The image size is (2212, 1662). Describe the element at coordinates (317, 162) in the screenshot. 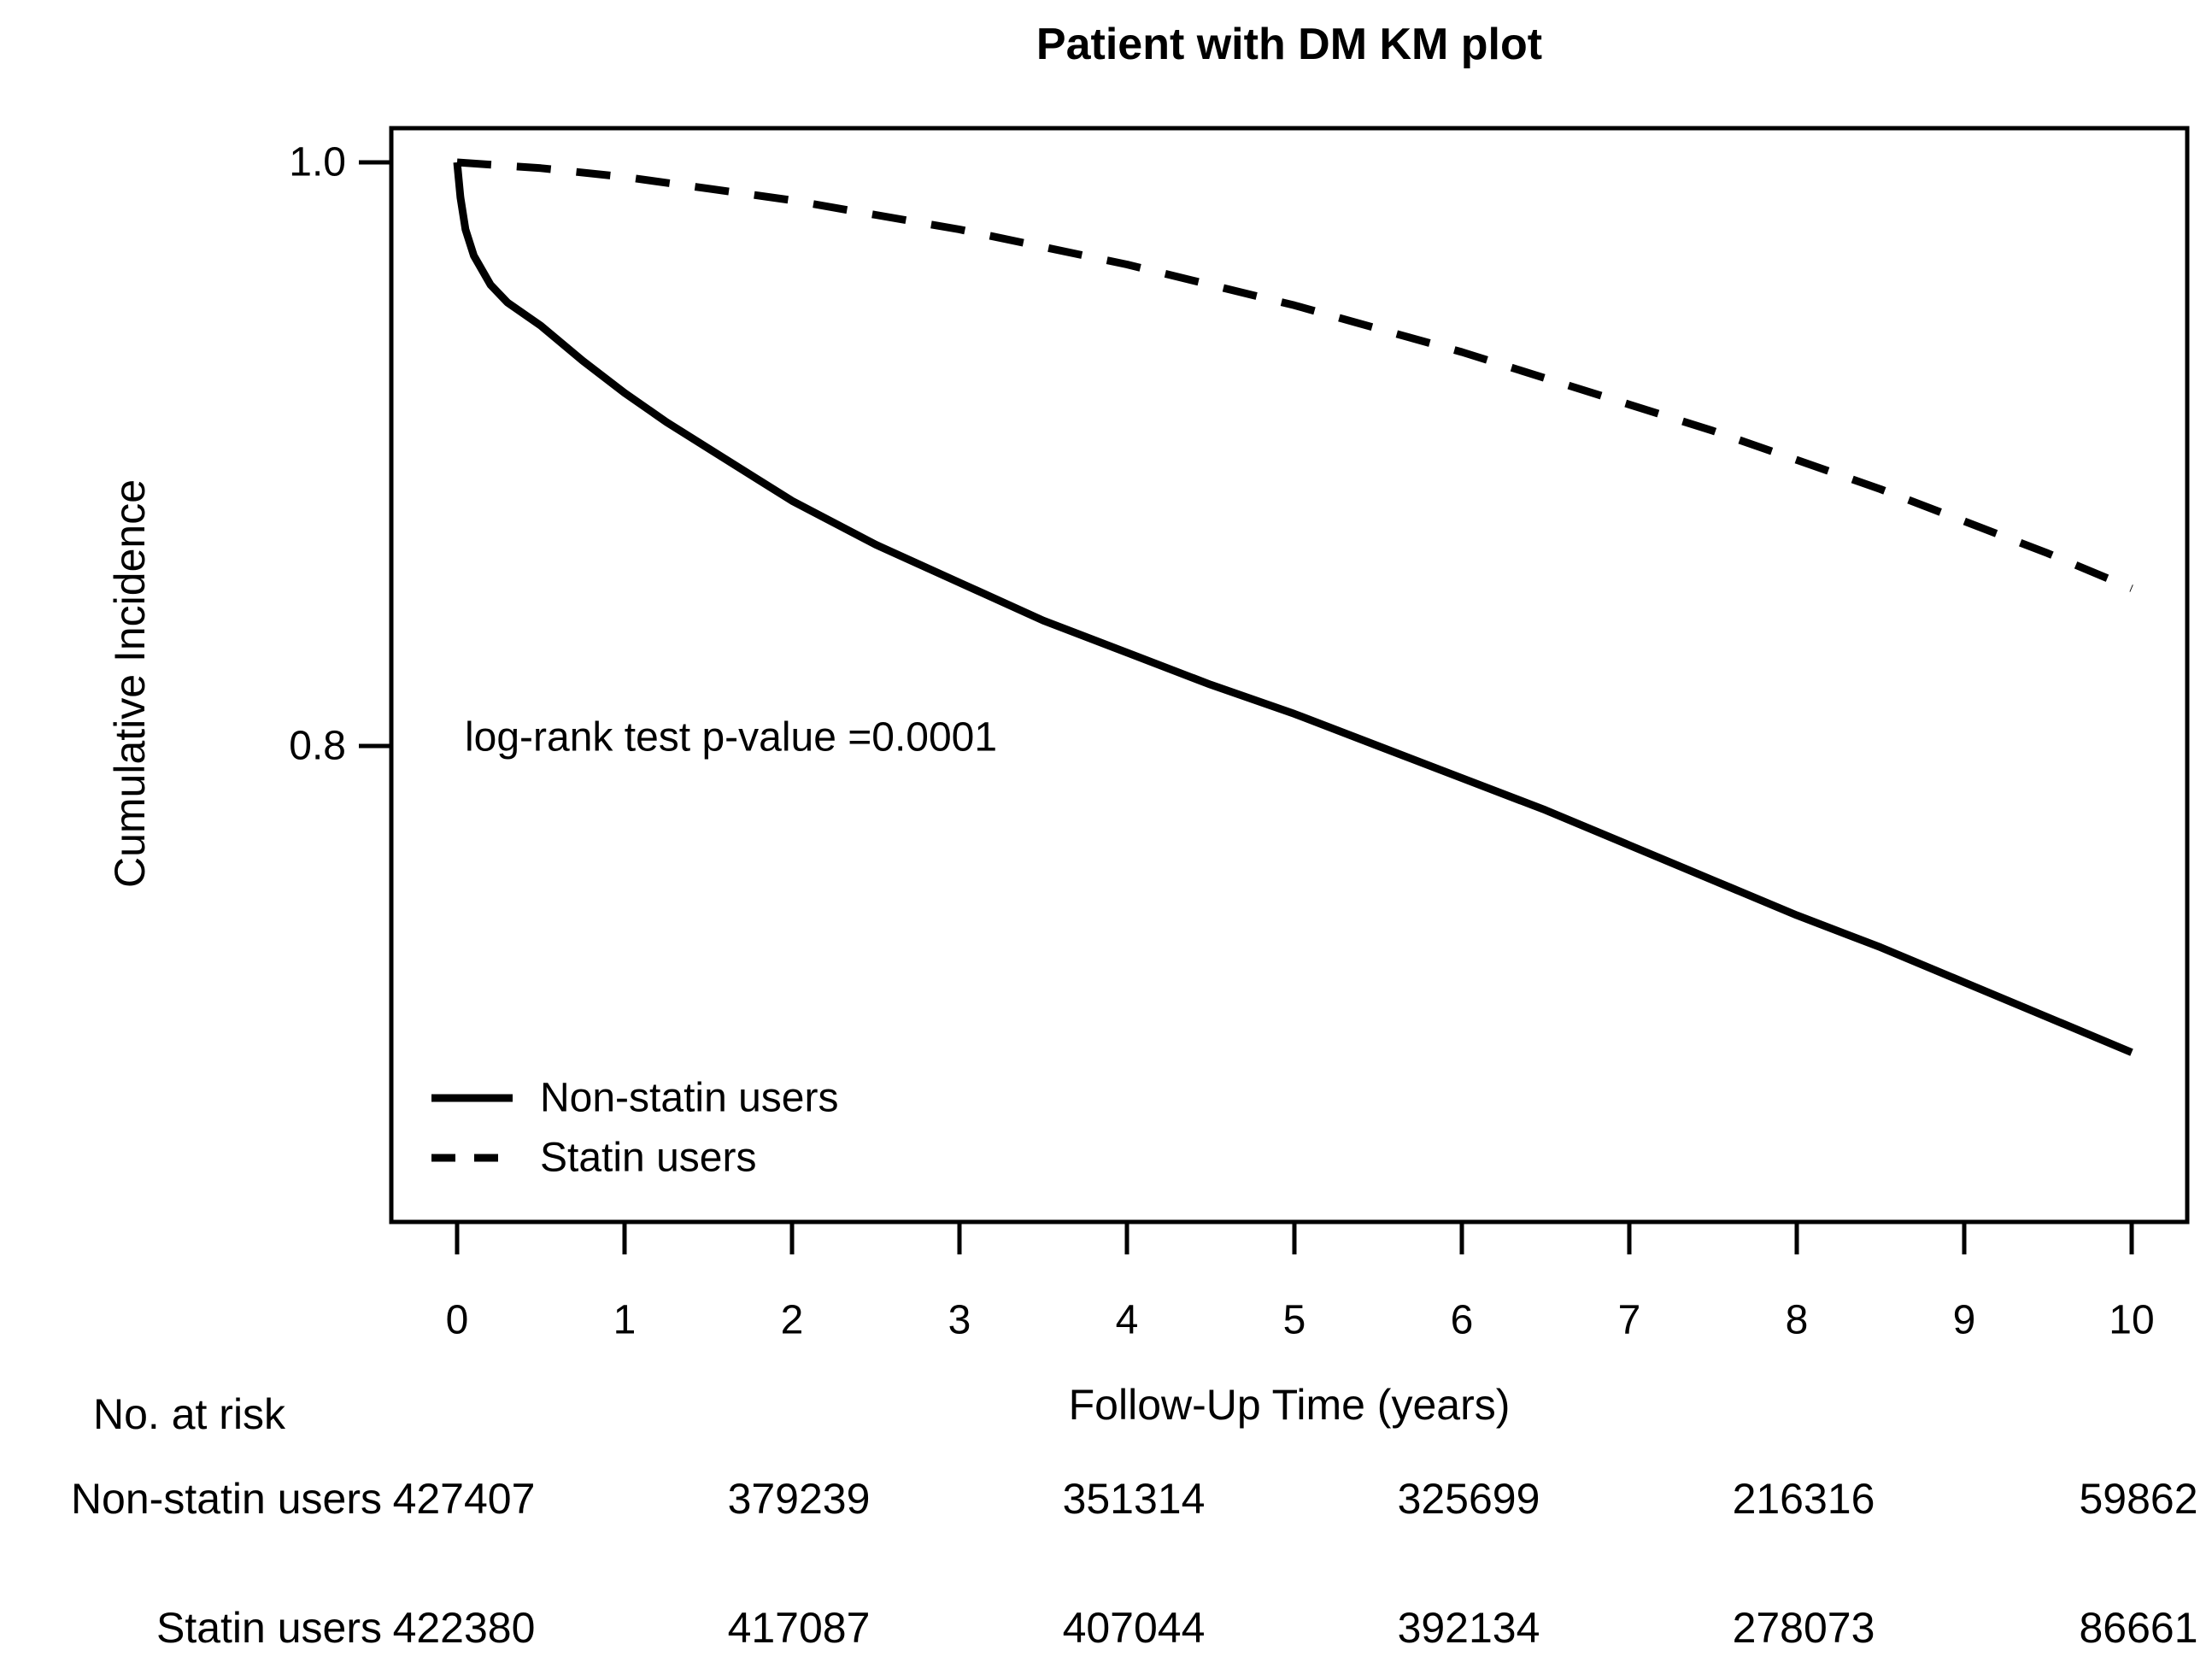

I see `y-tick-label: 1.0` at that location.